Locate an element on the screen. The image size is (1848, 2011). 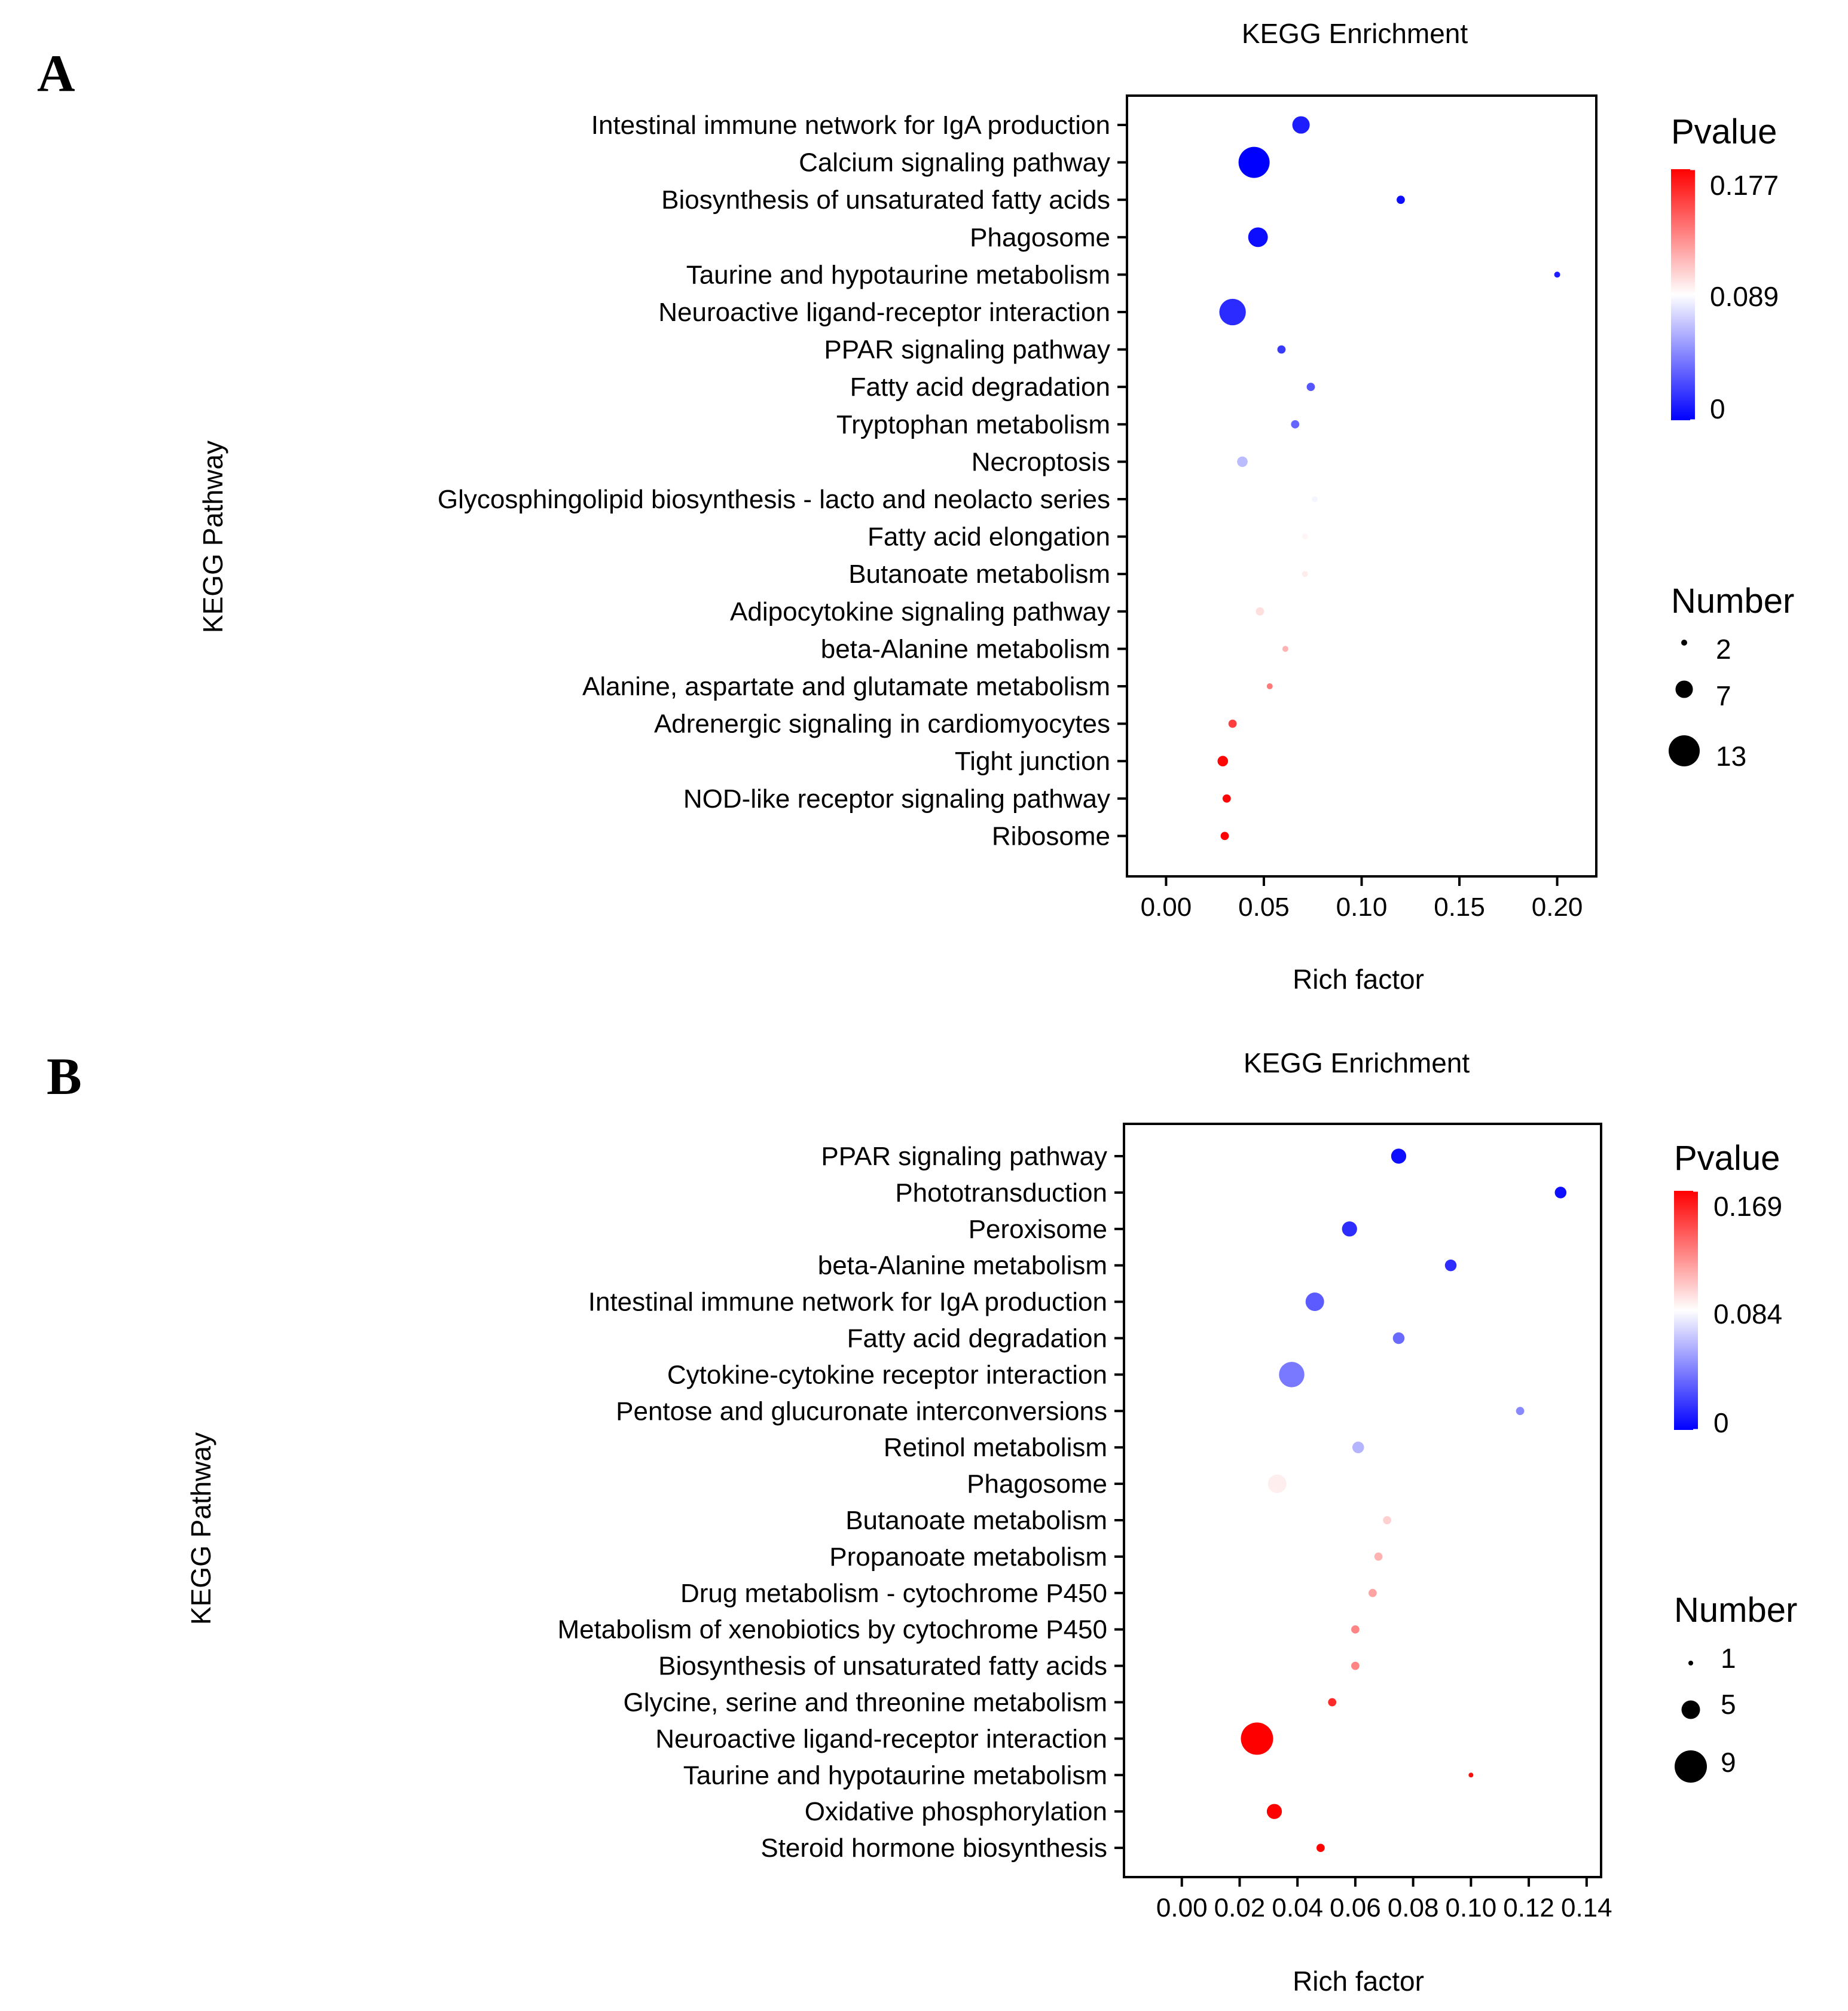
number-legend-dots-a is located at coordinates (1684, 703).